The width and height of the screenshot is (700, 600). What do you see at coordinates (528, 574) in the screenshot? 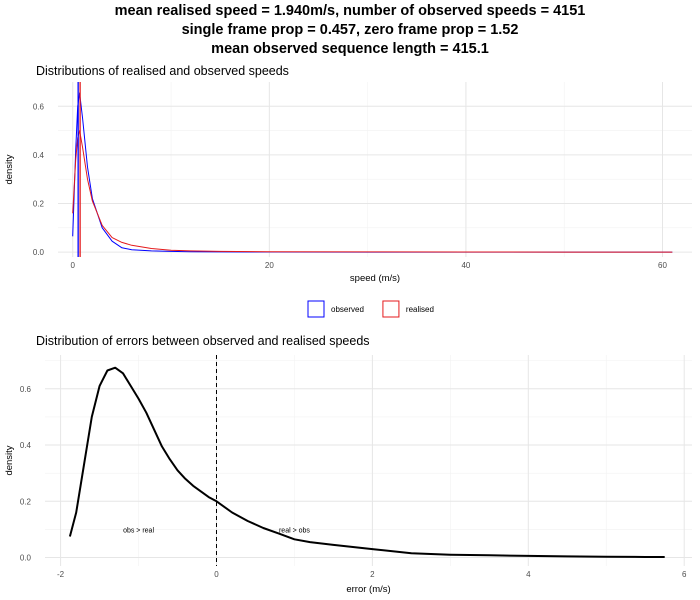
I see `panel2-x-tick-label: 4` at bounding box center [528, 574].